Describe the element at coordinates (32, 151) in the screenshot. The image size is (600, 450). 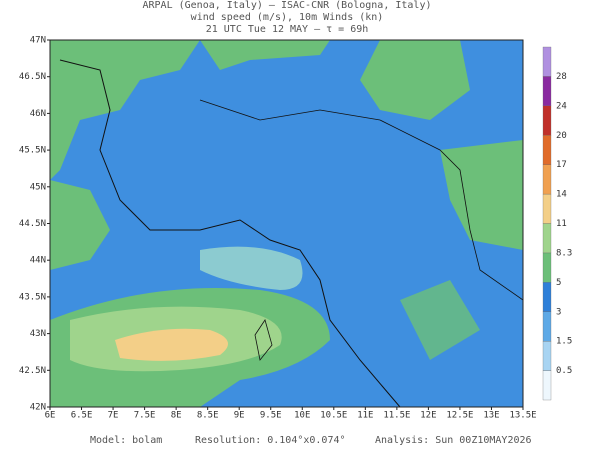
I see `lat-label: 45.5N` at that location.